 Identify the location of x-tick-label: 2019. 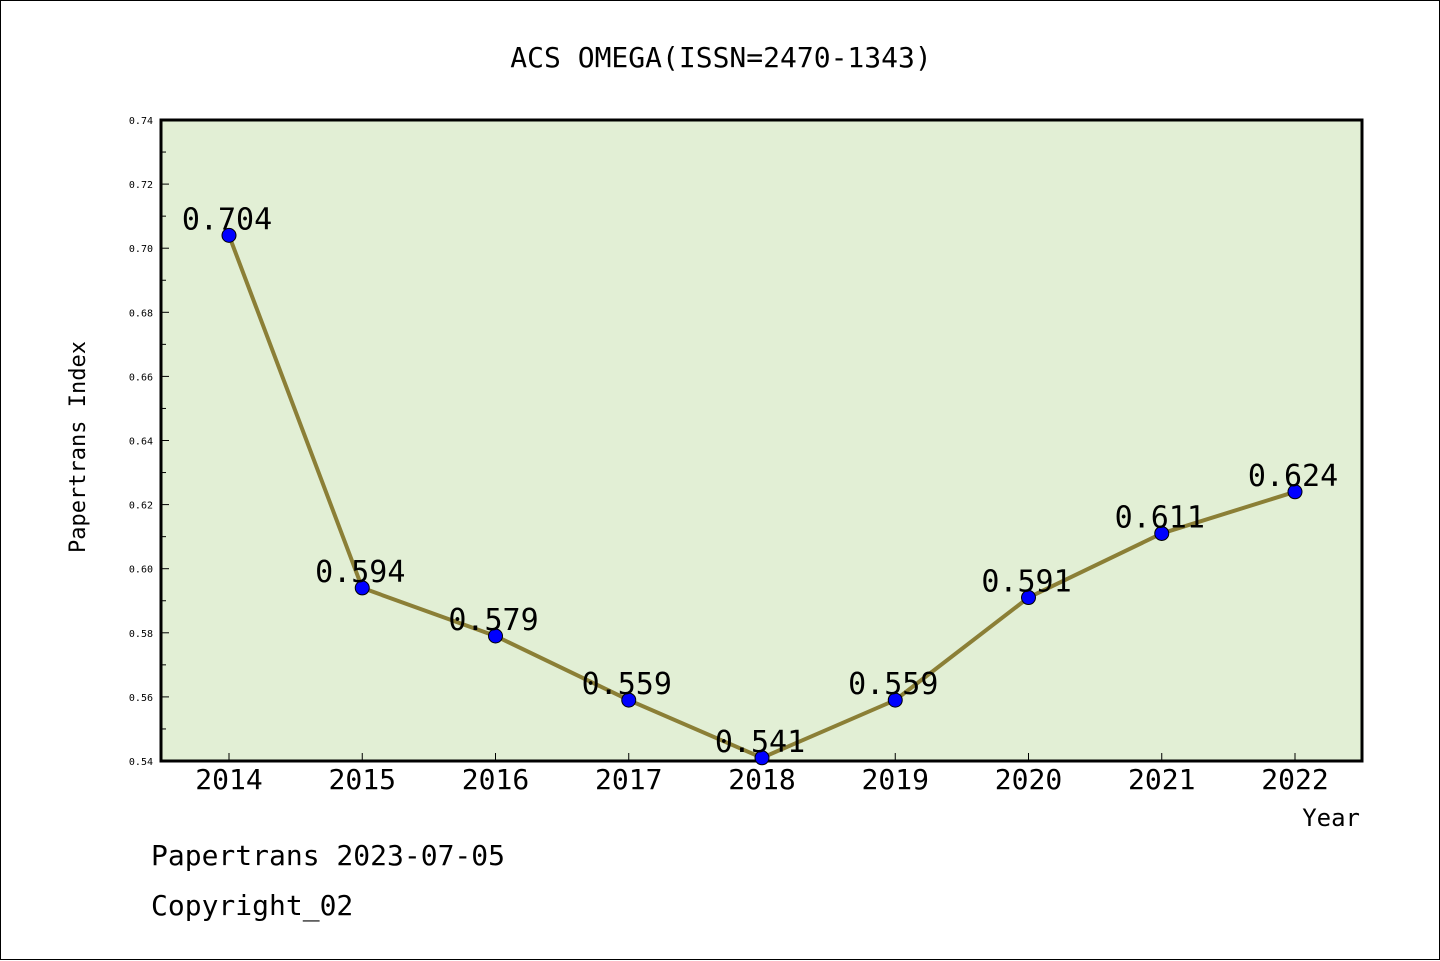
(895, 779).